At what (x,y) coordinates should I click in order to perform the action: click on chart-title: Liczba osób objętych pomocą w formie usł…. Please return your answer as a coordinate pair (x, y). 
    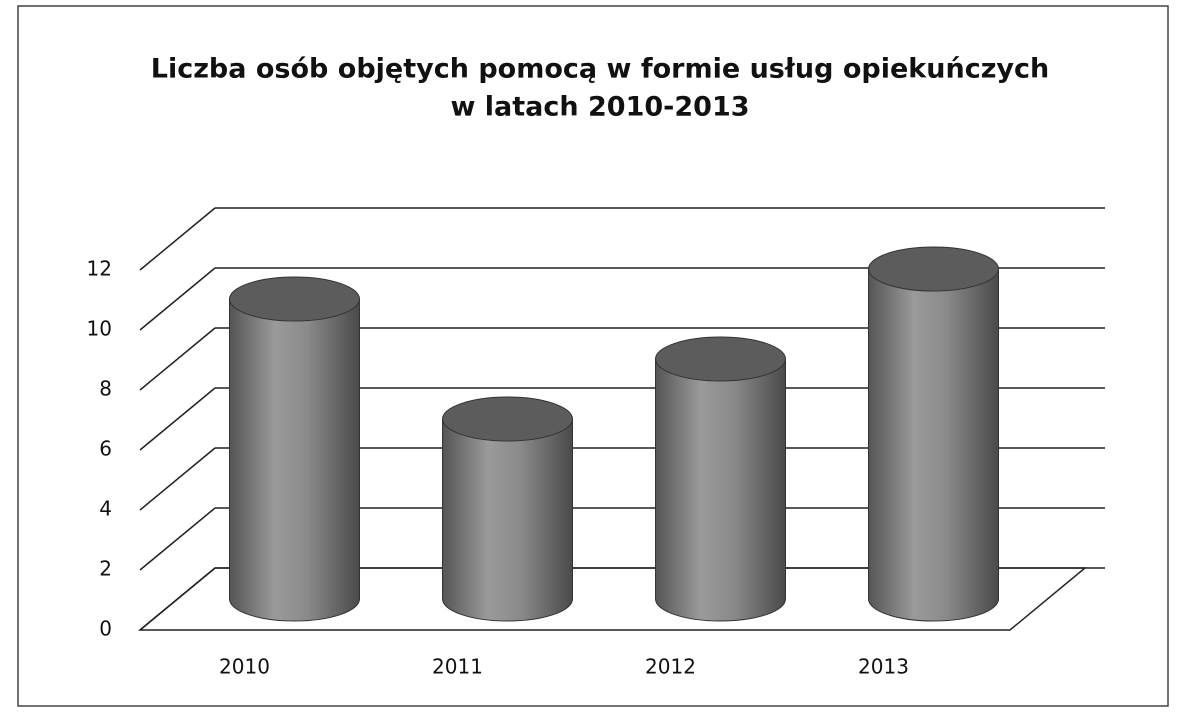
    Looking at the image, I should click on (600, 69).